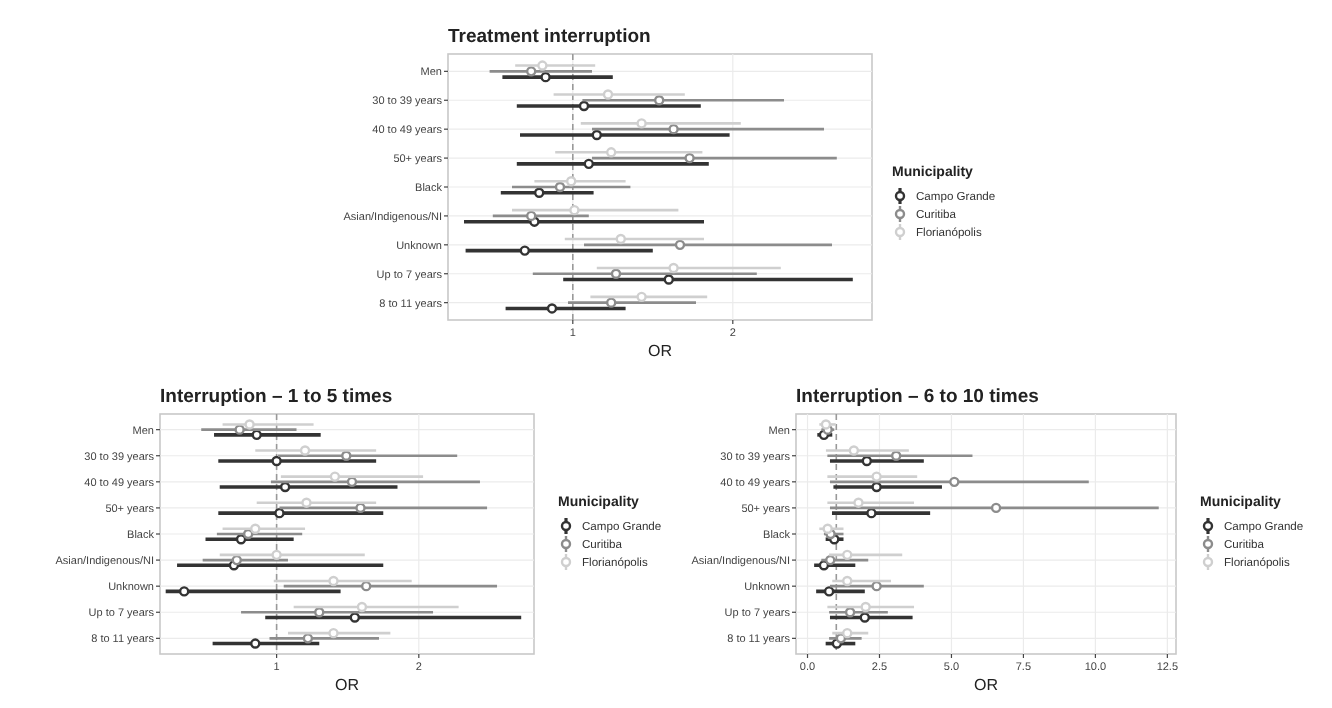 This screenshot has width=1332, height=708. I want to click on chart-title: Treatment interruption, so click(550, 37).